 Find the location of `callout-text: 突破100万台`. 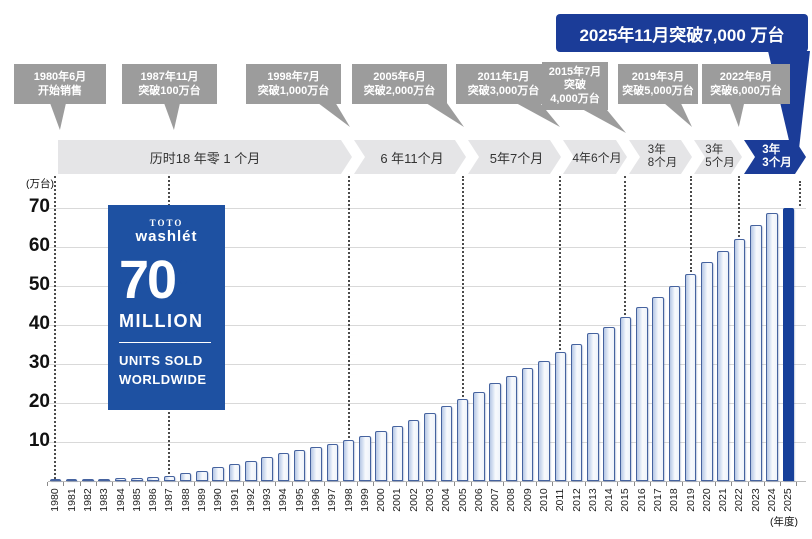

callout-text: 突破100万台 is located at coordinates (169, 91).